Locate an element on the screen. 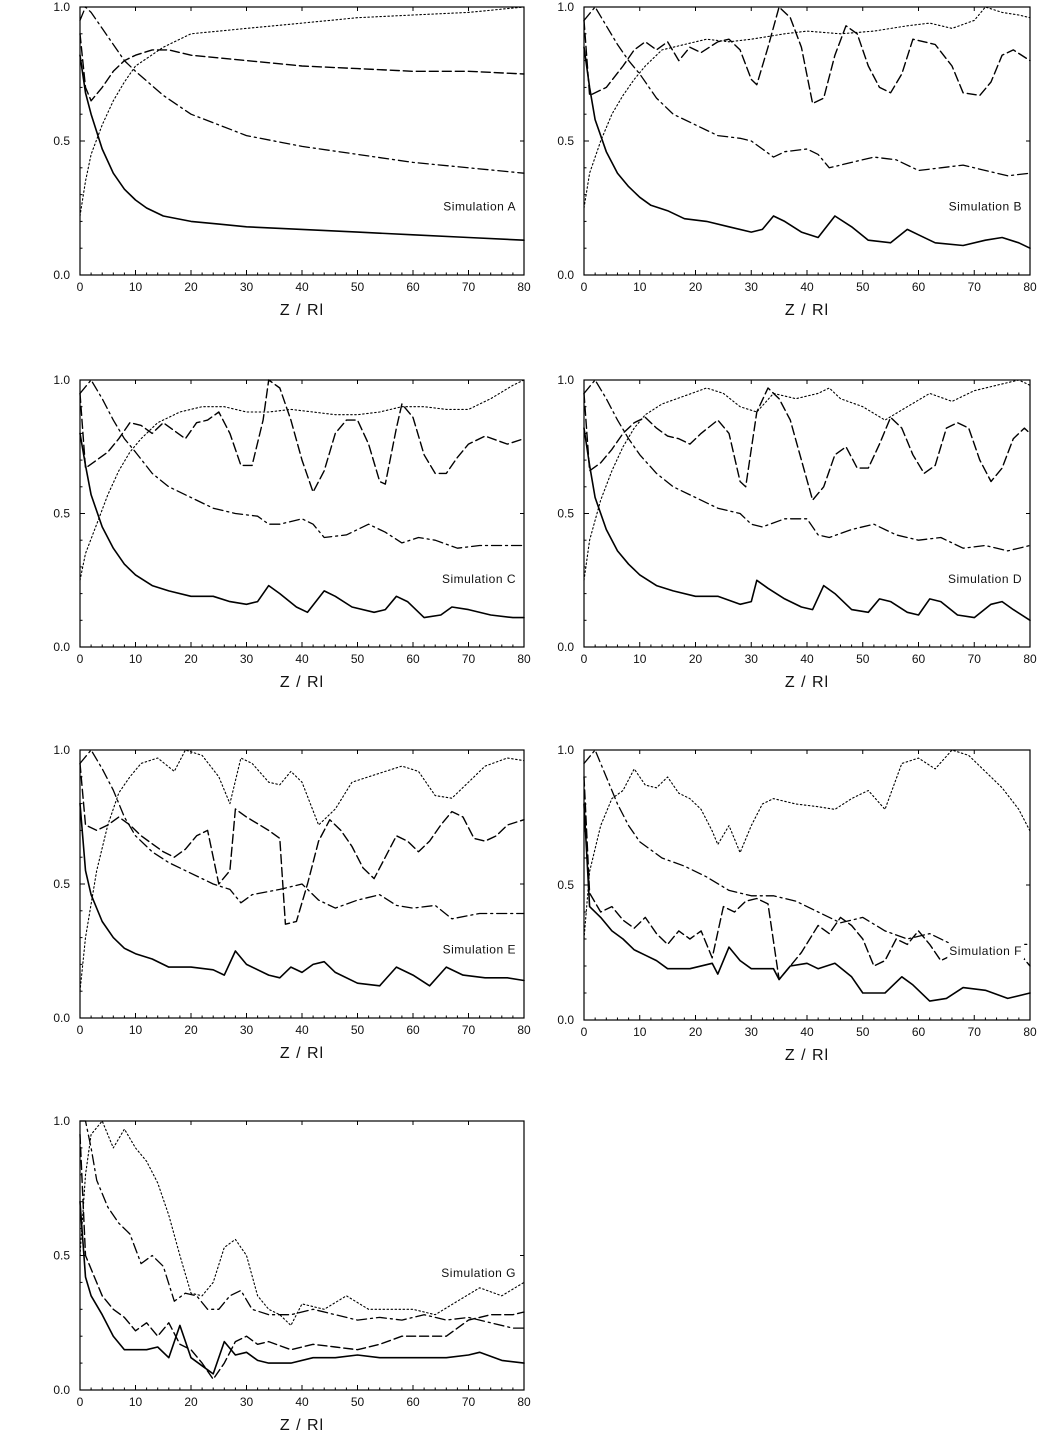  panel-label: Simulation B is located at coordinates (985, 207).